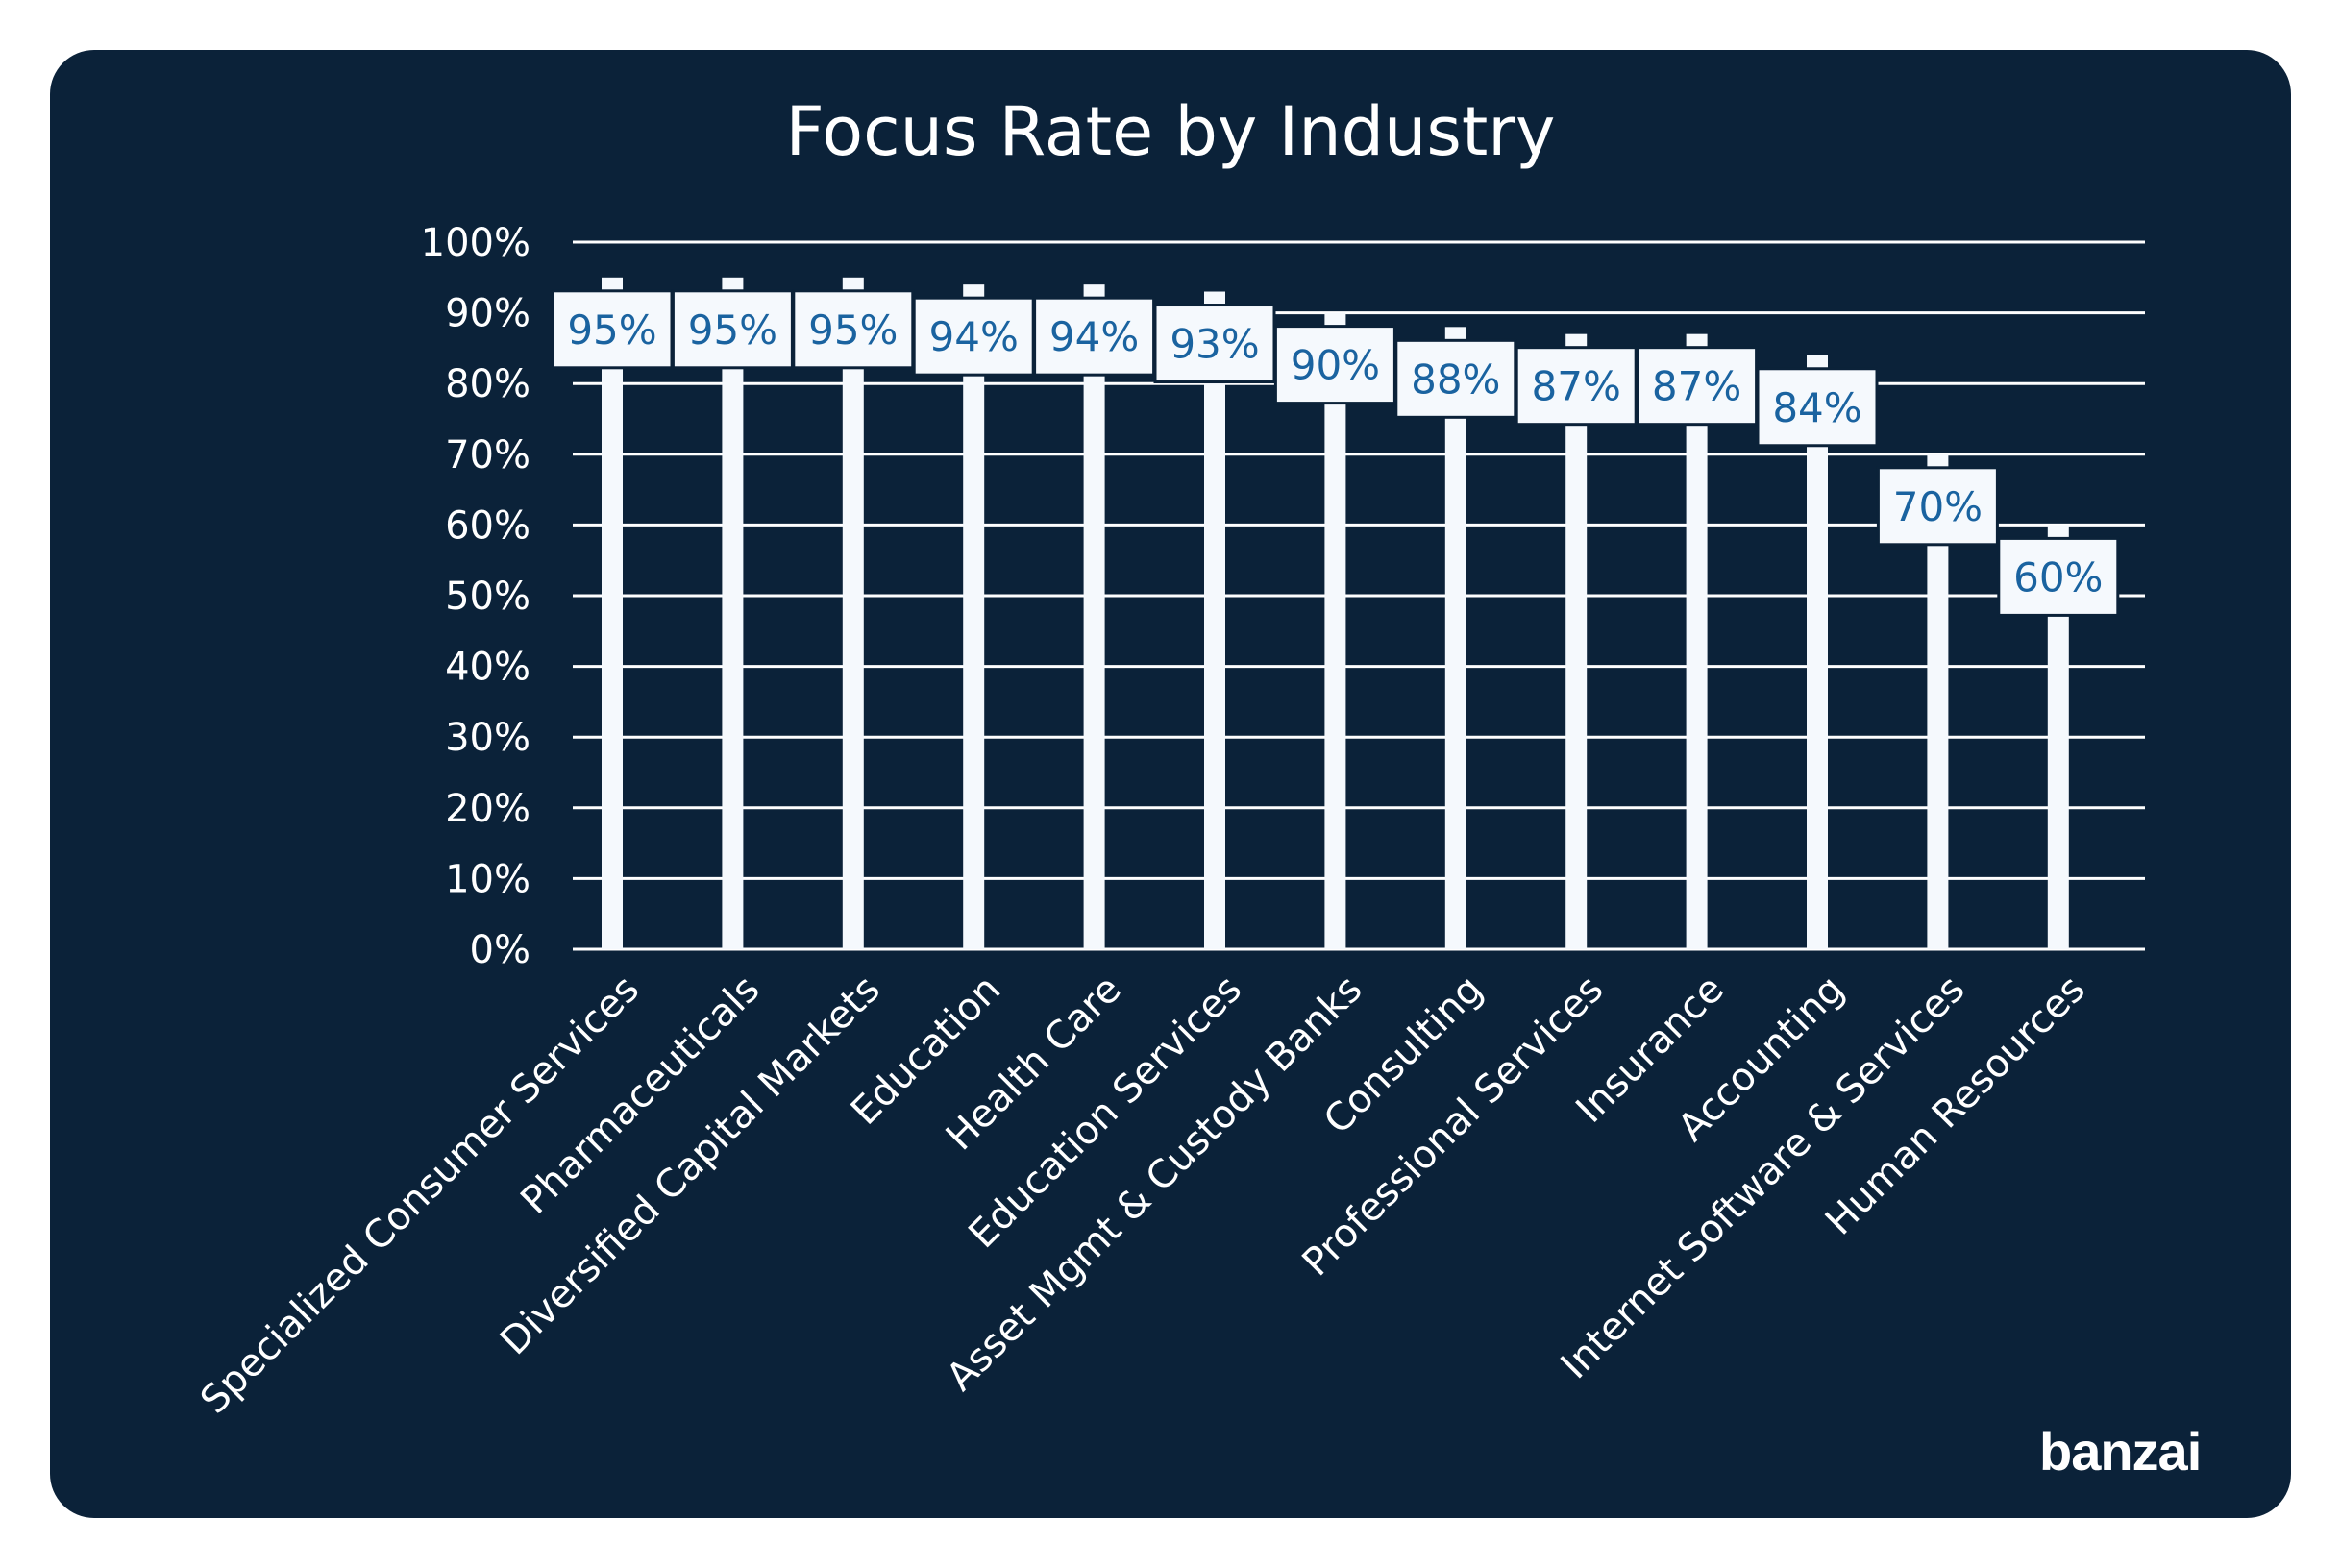 This screenshot has height=1568, width=2341. Describe the element at coordinates (1455, 379) in the screenshot. I see `data-label: 88%` at that location.